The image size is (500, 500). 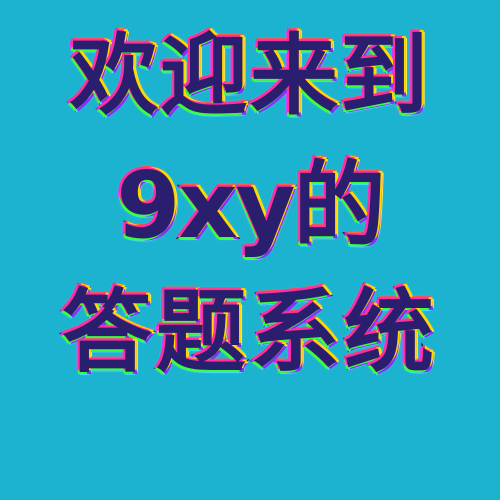 What do you see at coordinates (249, 75) in the screenshot?
I see `welcome-line-1: 欢迎来到` at bounding box center [249, 75].